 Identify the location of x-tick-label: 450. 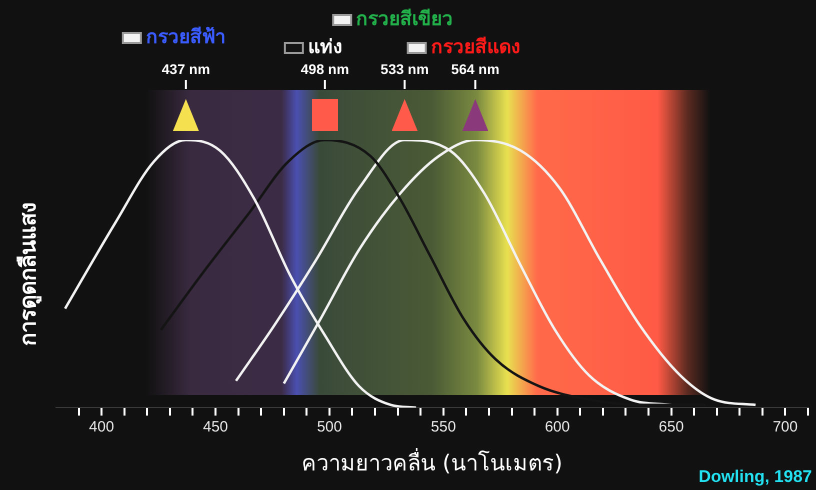
(215, 427).